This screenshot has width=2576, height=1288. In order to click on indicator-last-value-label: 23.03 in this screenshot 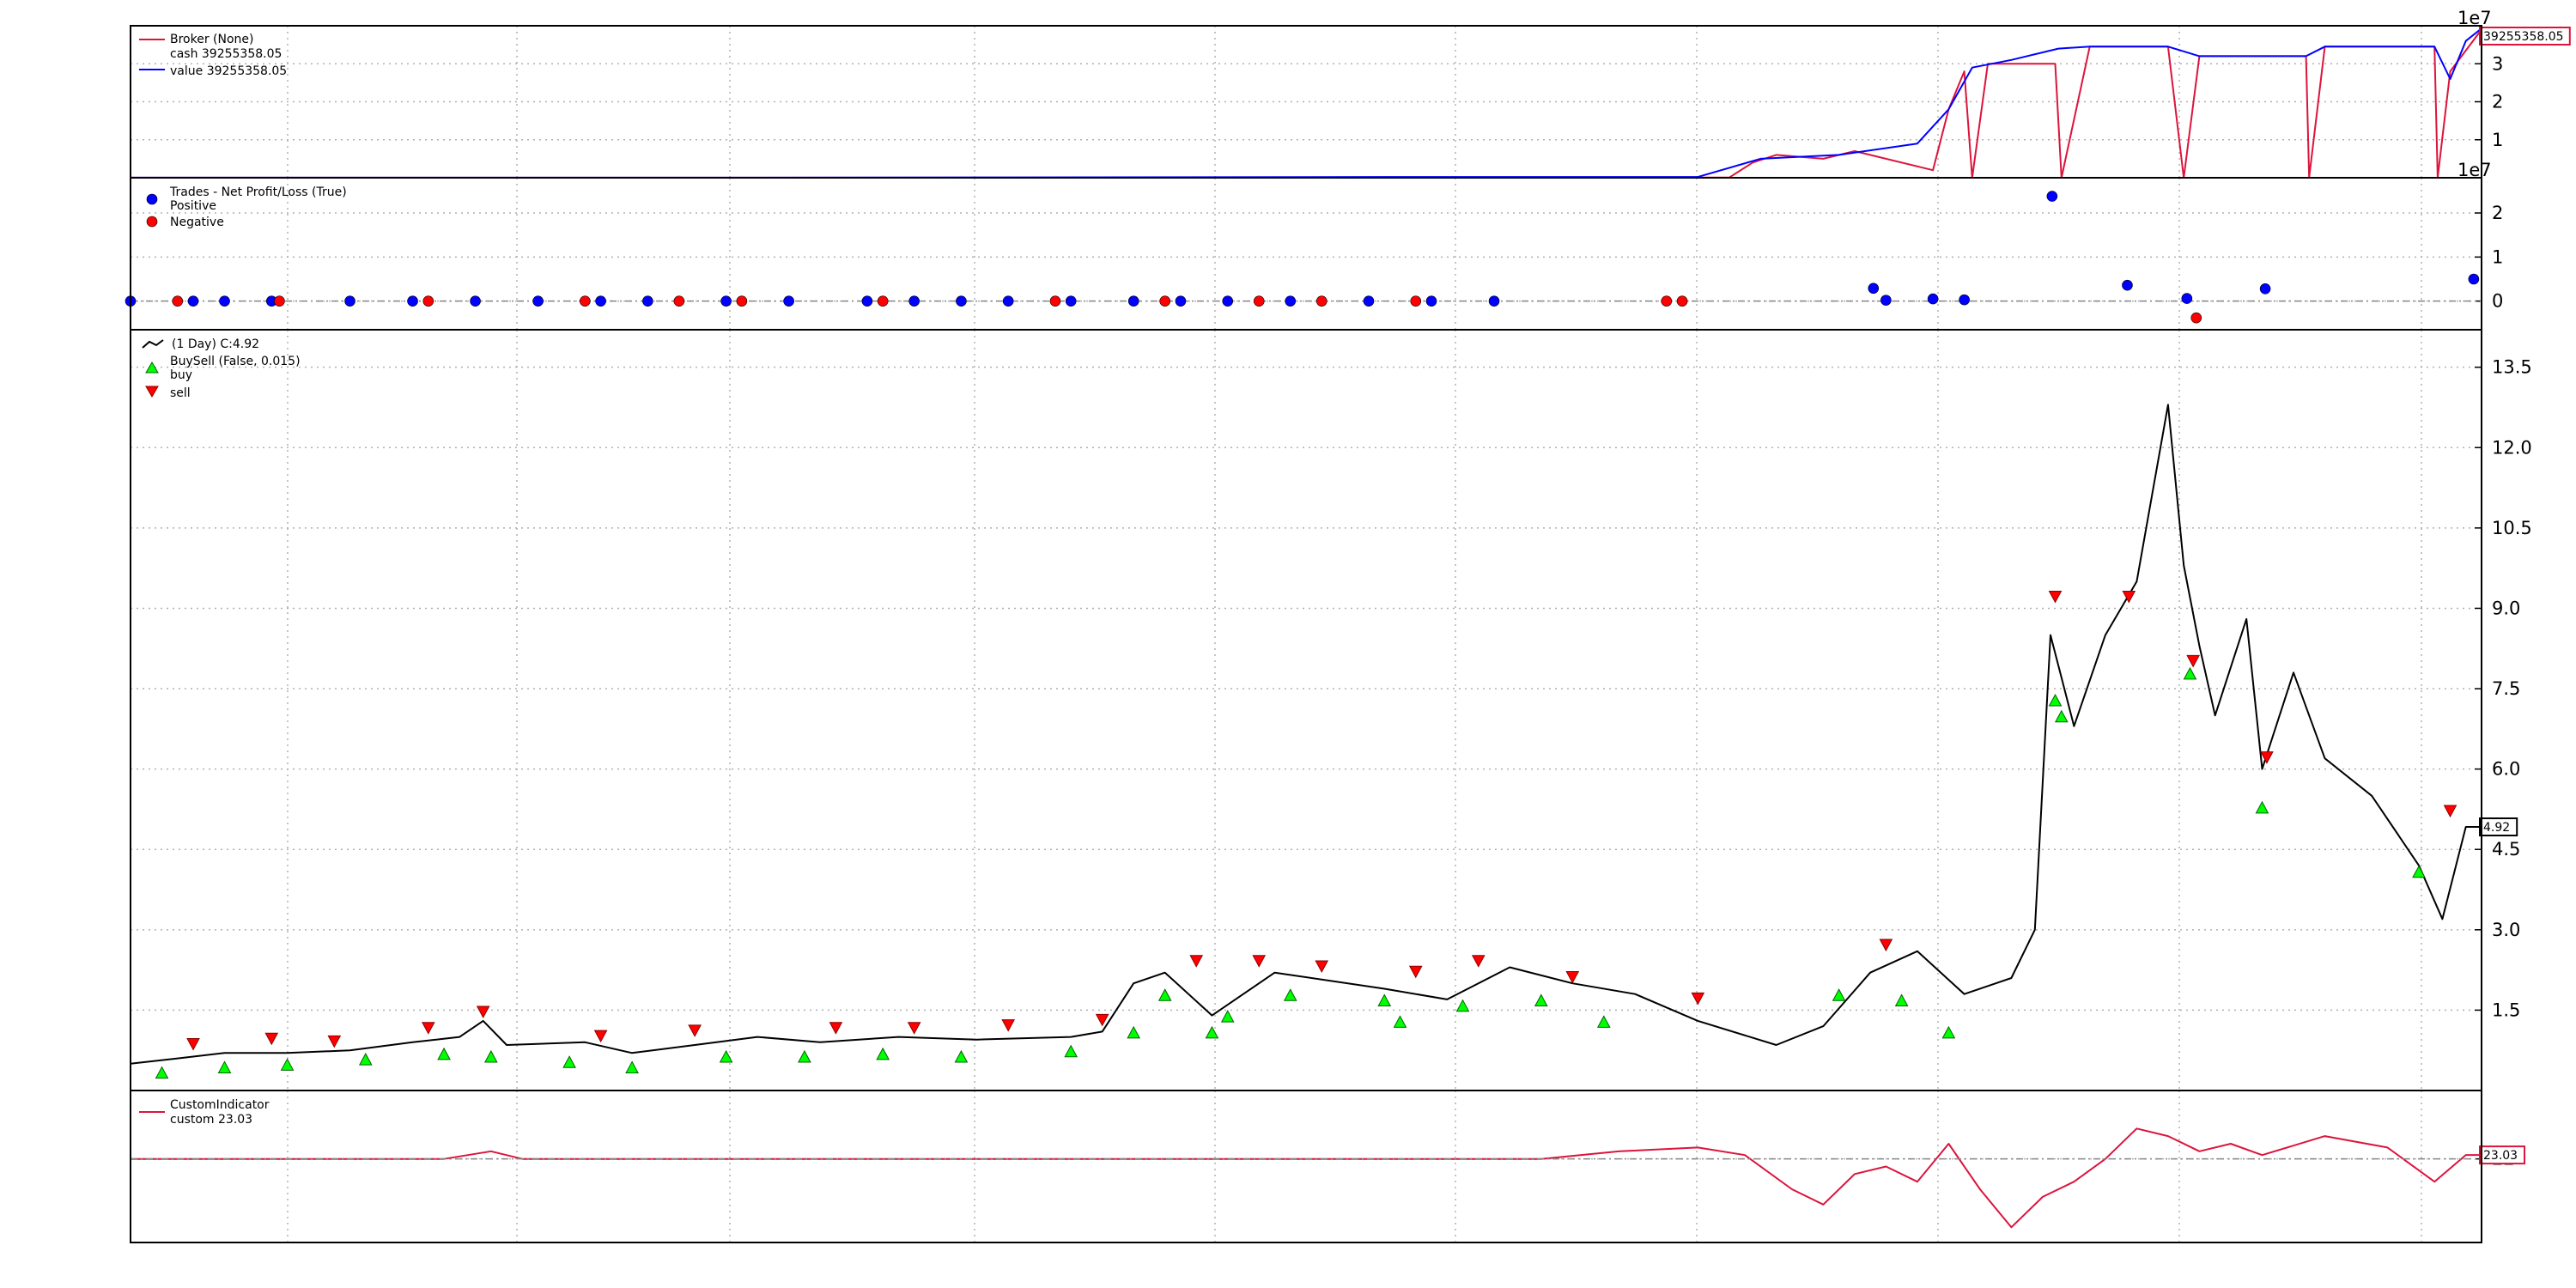, I will do `click(2500, 1156)`.